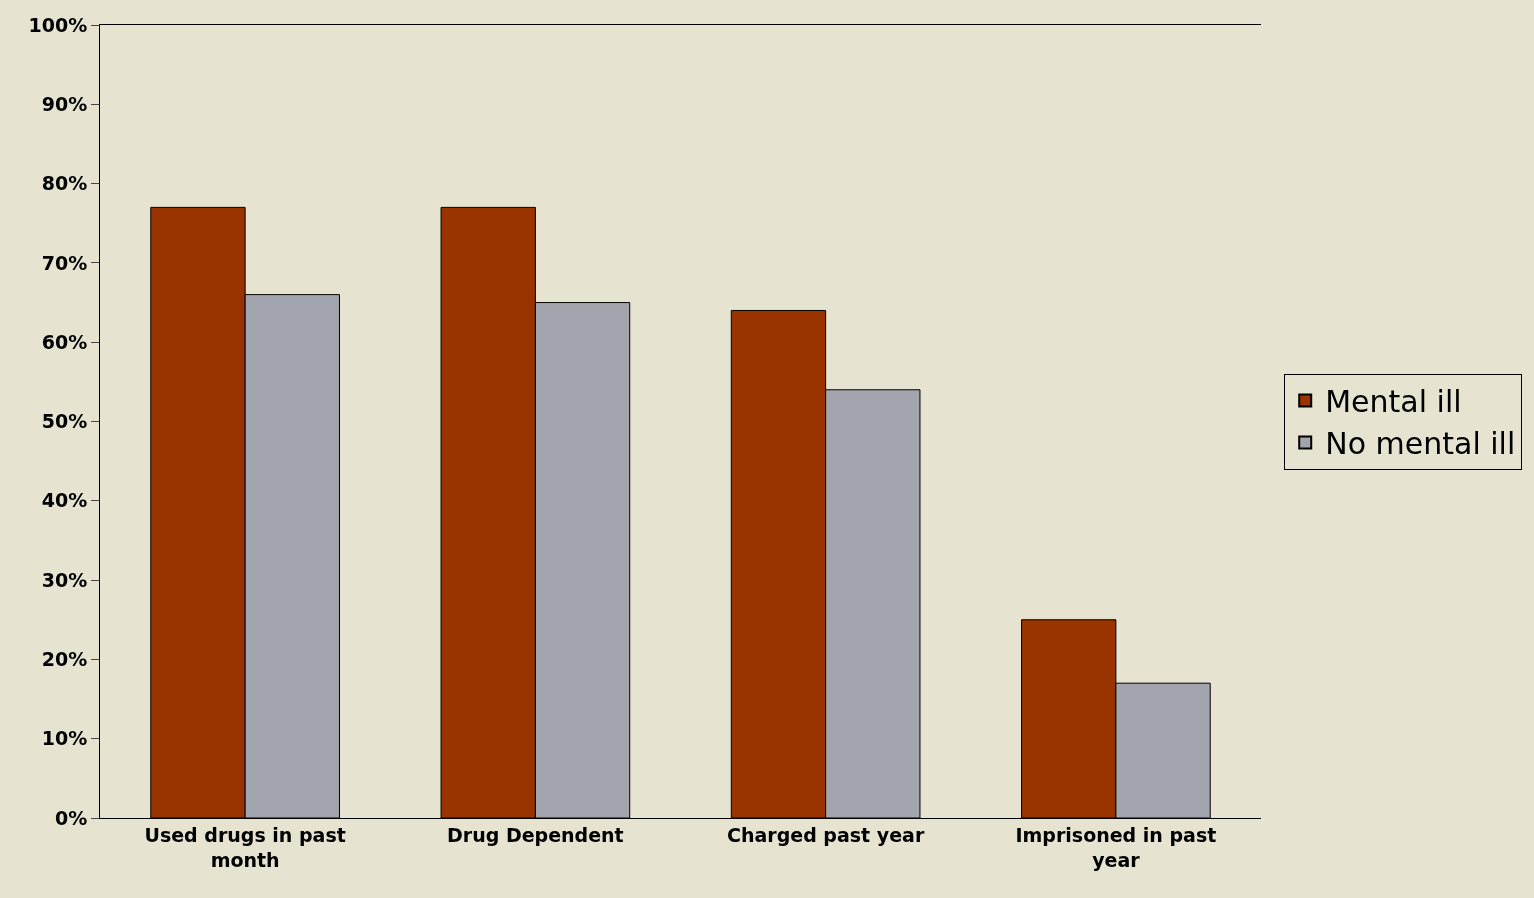  What do you see at coordinates (64, 341) in the screenshot?
I see `y-tick-label: 60%` at bounding box center [64, 341].